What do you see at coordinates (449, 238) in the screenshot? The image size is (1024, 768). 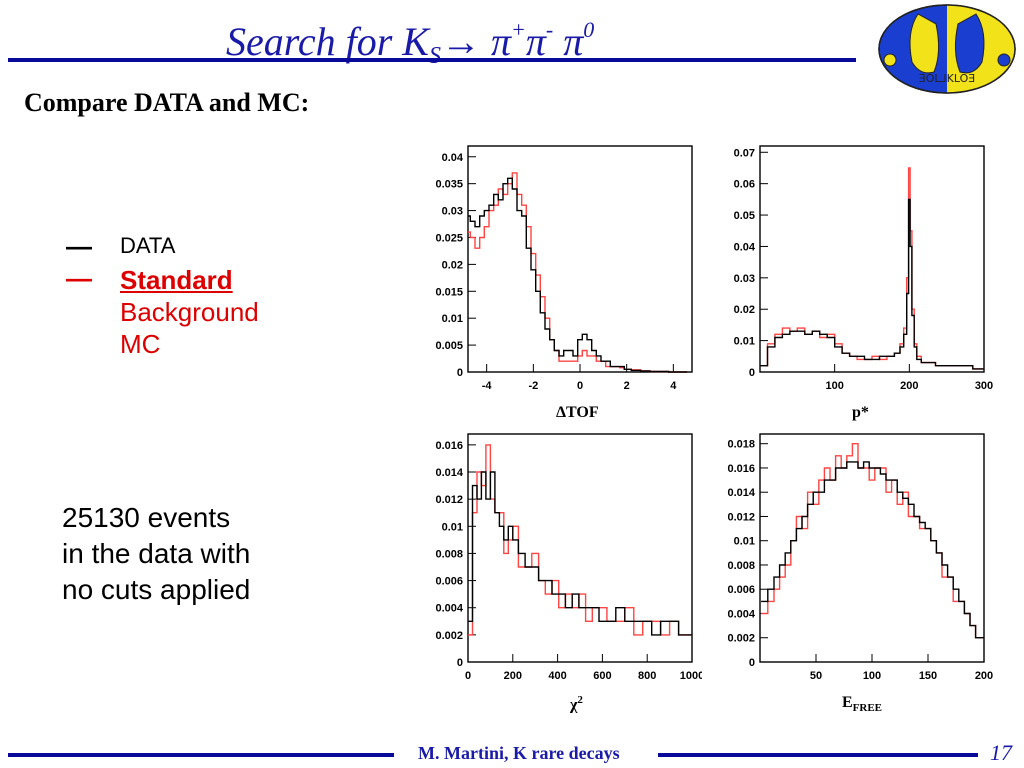 I see `y-tick-label: 0.025` at bounding box center [449, 238].